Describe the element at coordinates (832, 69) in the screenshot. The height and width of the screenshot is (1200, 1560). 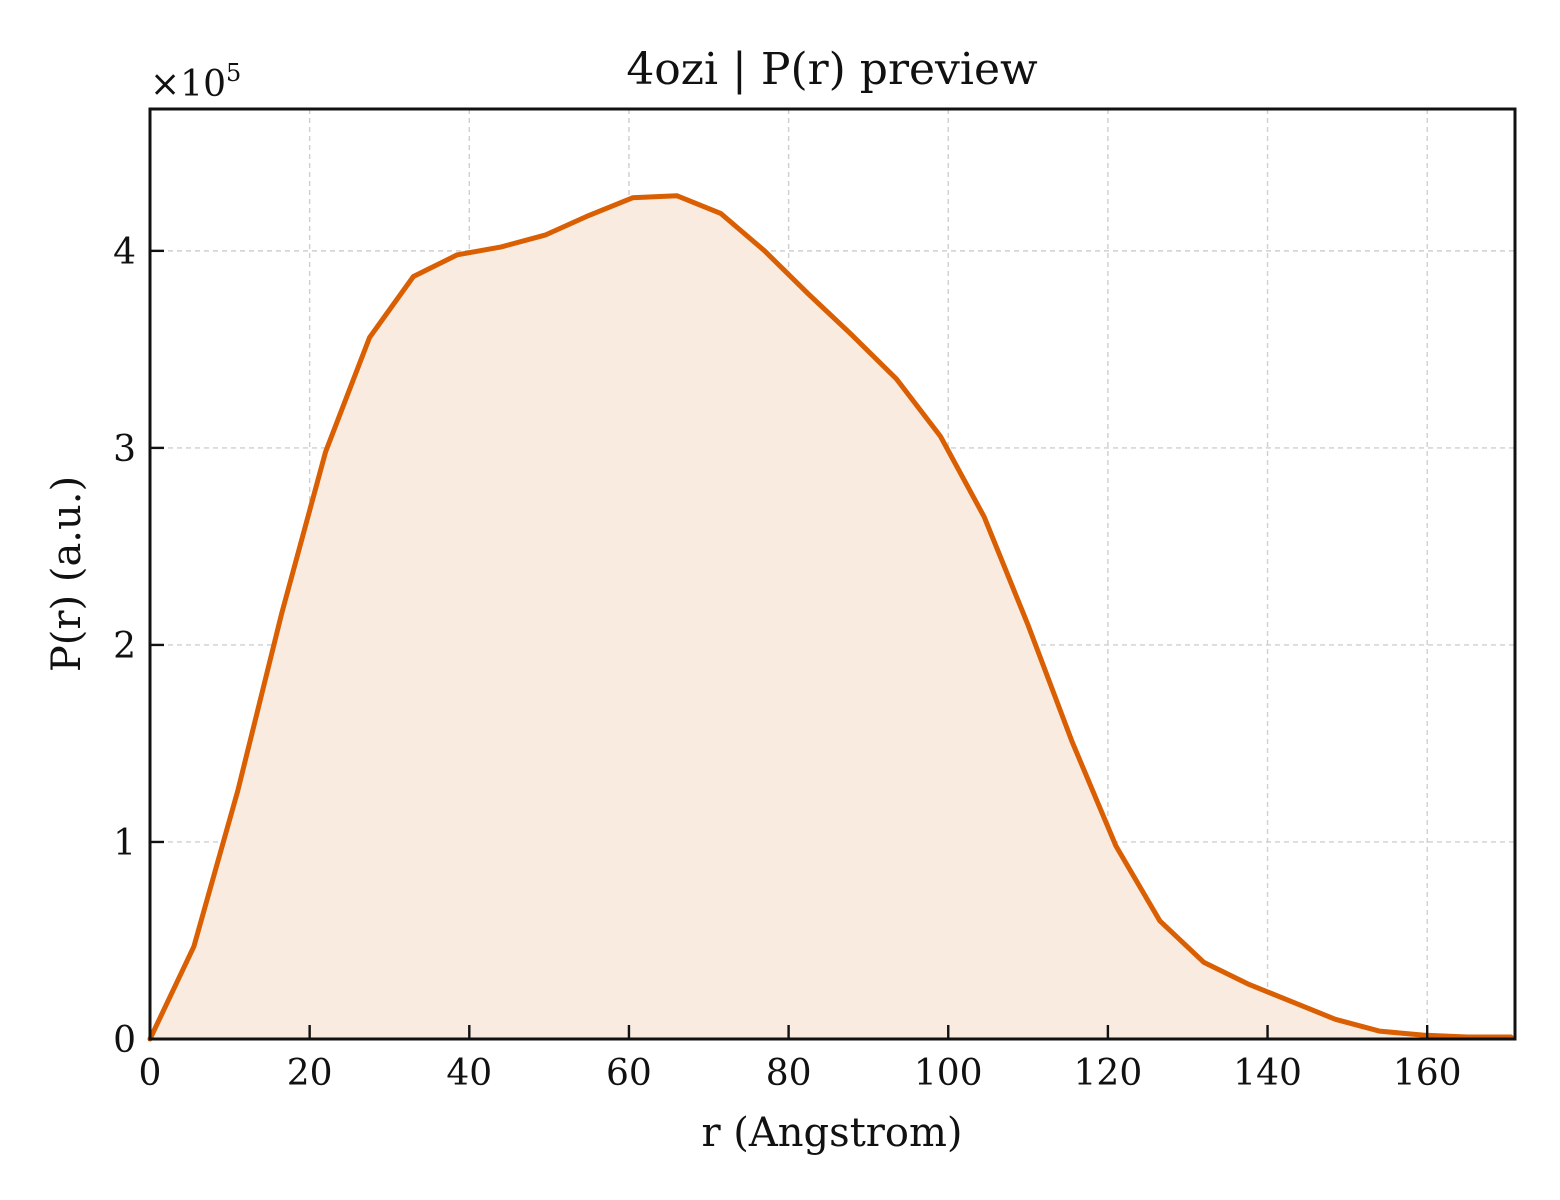
I see `chart-title: 4ozi | P(r) preview` at that location.